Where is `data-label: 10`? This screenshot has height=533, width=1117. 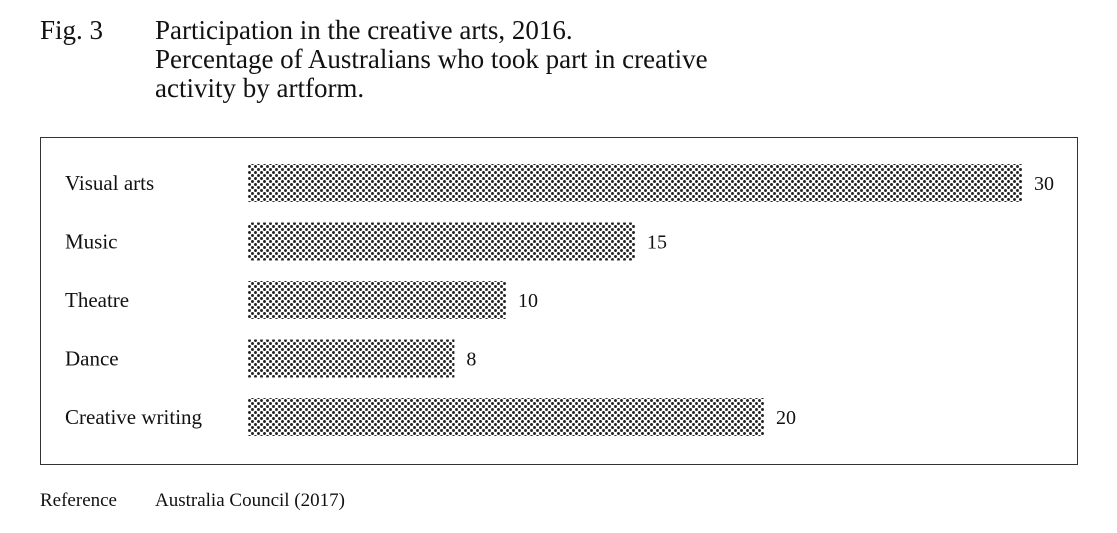 data-label: 10 is located at coordinates (528, 301).